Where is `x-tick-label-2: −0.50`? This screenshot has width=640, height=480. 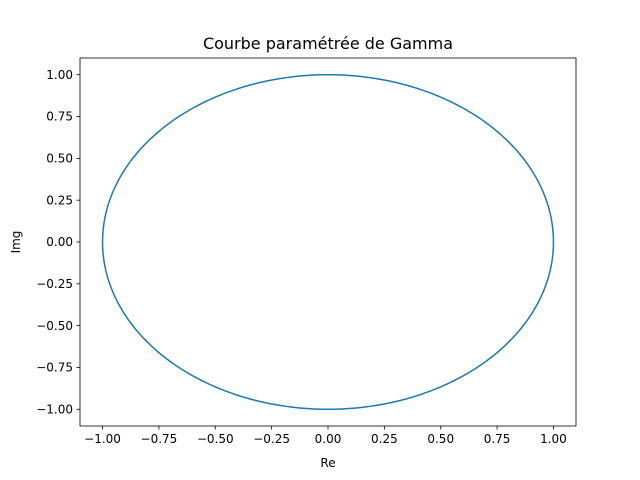
x-tick-label-2: −0.50 is located at coordinates (215, 439).